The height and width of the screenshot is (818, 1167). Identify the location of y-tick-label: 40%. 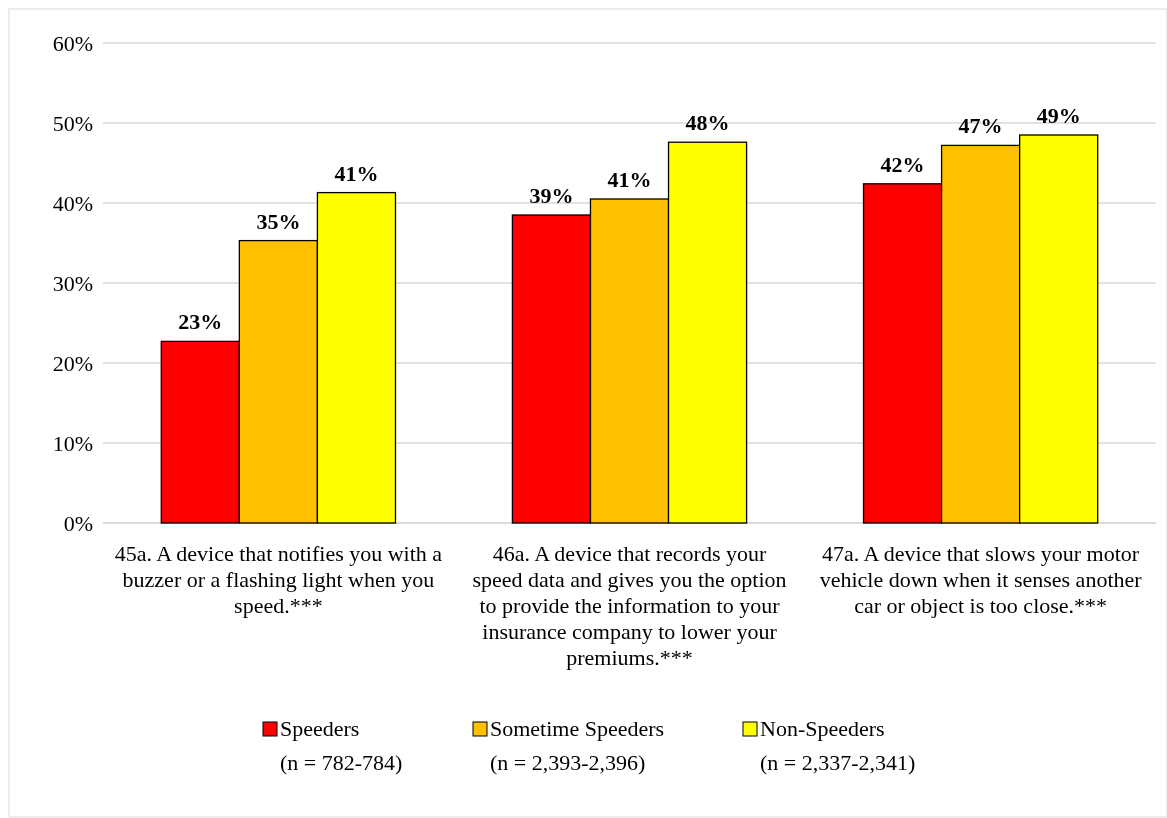
(72, 203).